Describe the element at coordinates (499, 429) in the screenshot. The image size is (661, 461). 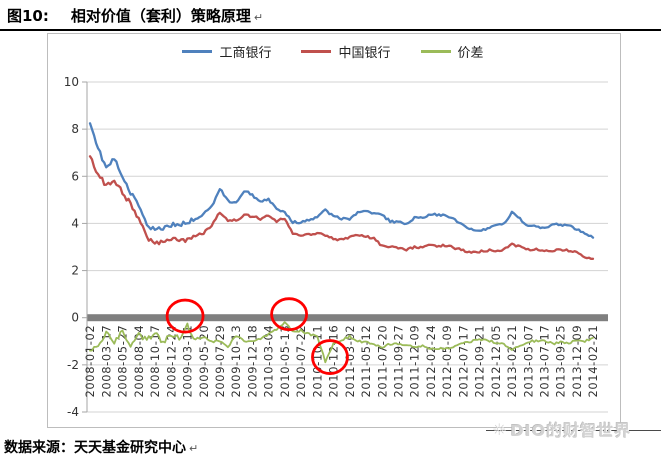
I see `watermark-sun-icon: ☼` at that location.